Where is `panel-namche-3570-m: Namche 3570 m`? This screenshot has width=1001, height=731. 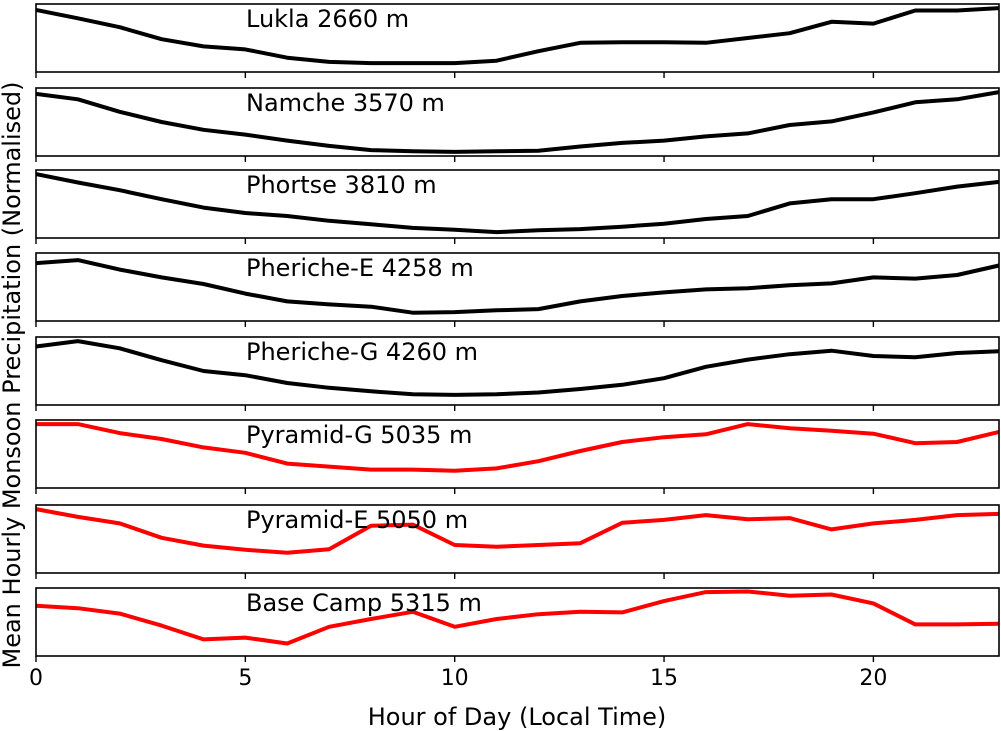 panel-namche-3570-m: Namche 3570 m is located at coordinates (517, 124).